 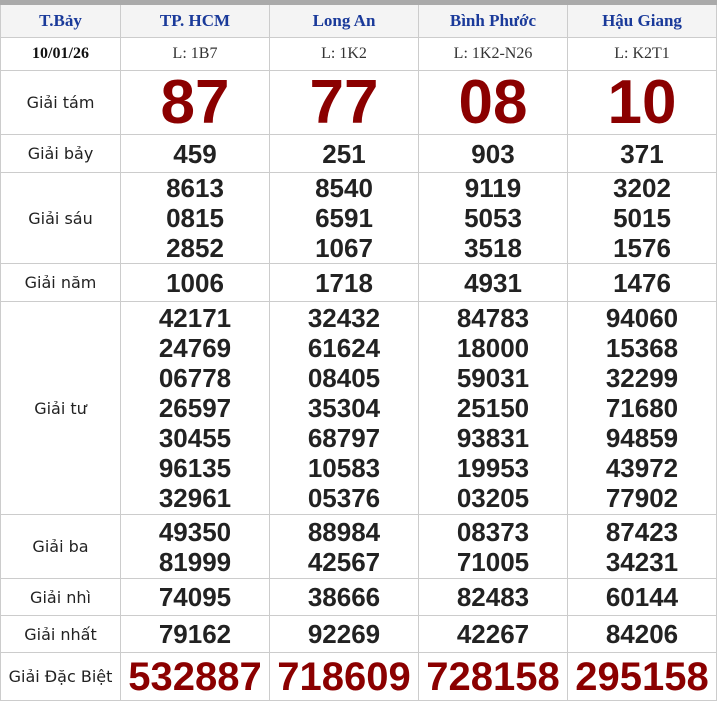 What do you see at coordinates (195, 348) in the screenshot?
I see `prize-number: 24769` at bounding box center [195, 348].